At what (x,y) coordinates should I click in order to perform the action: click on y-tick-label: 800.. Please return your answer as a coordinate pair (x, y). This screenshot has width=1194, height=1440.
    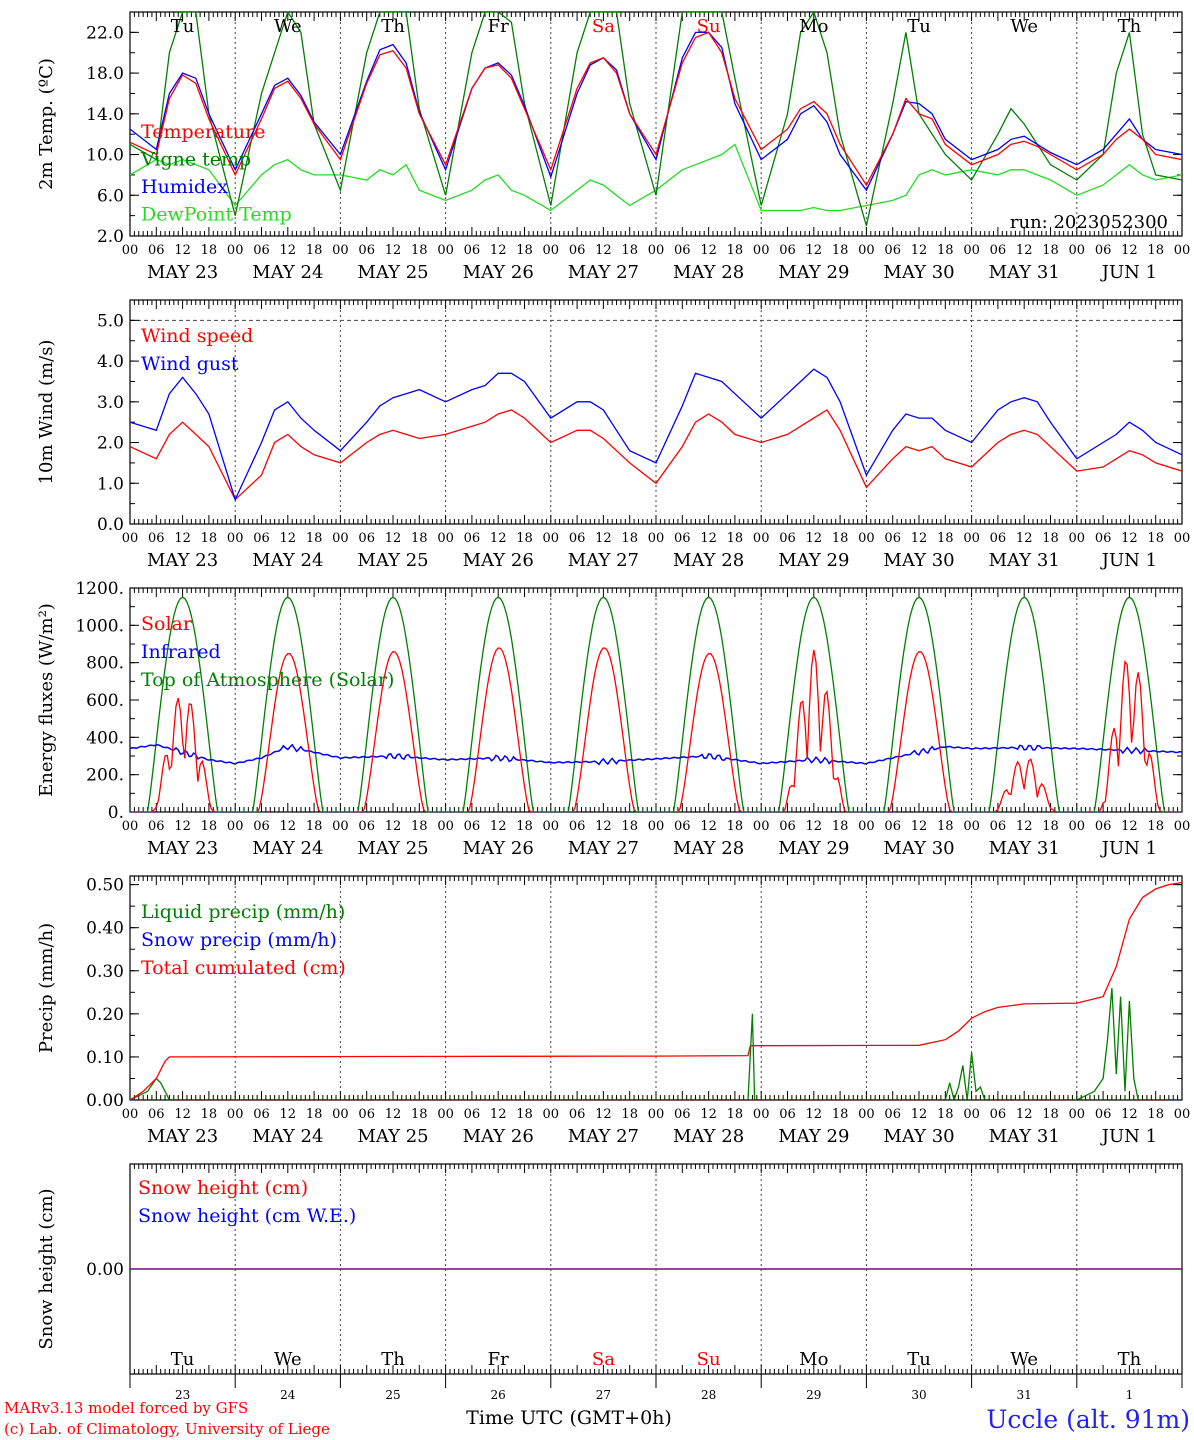
    Looking at the image, I should click on (105, 664).